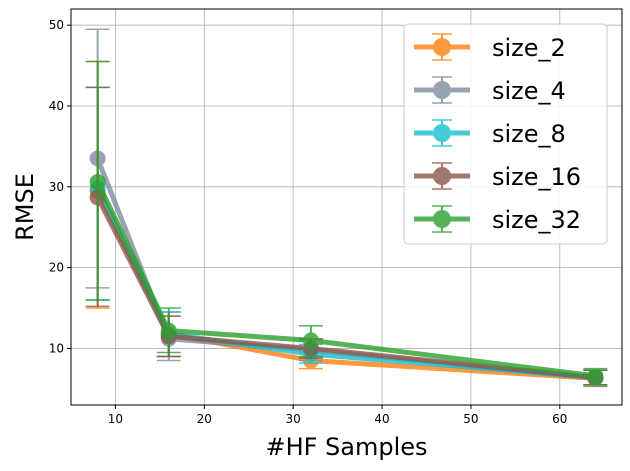  What do you see at coordinates (536, 177) in the screenshot?
I see `legend-label: size_16` at bounding box center [536, 177].